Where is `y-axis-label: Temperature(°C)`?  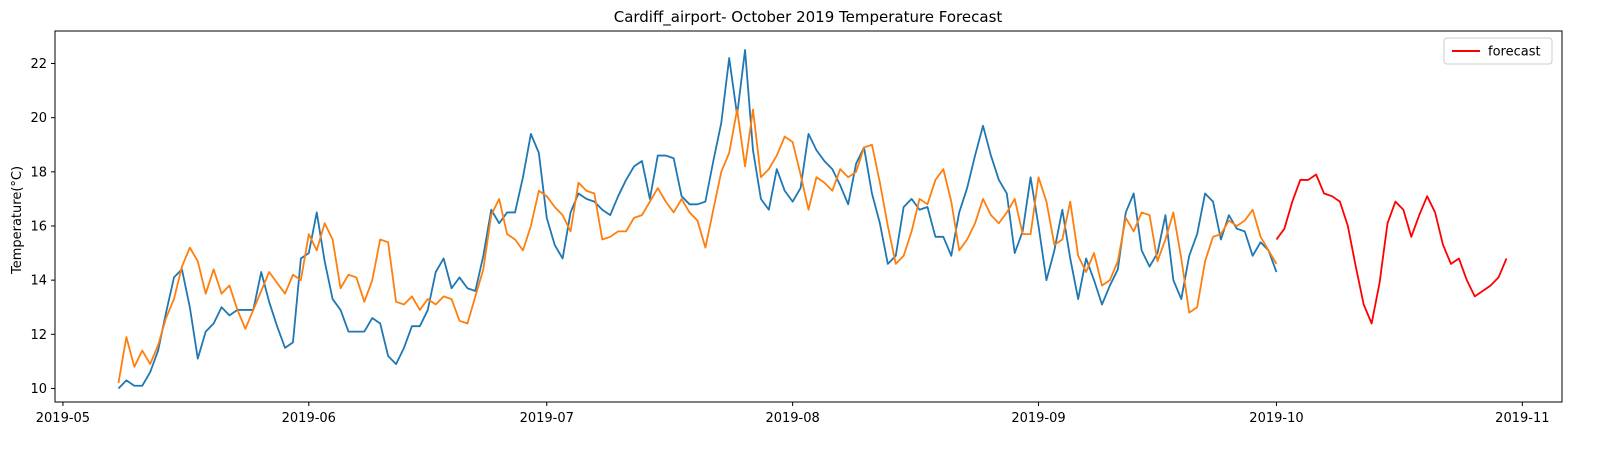
y-axis-label: Temperature(°C) is located at coordinates (17, 220).